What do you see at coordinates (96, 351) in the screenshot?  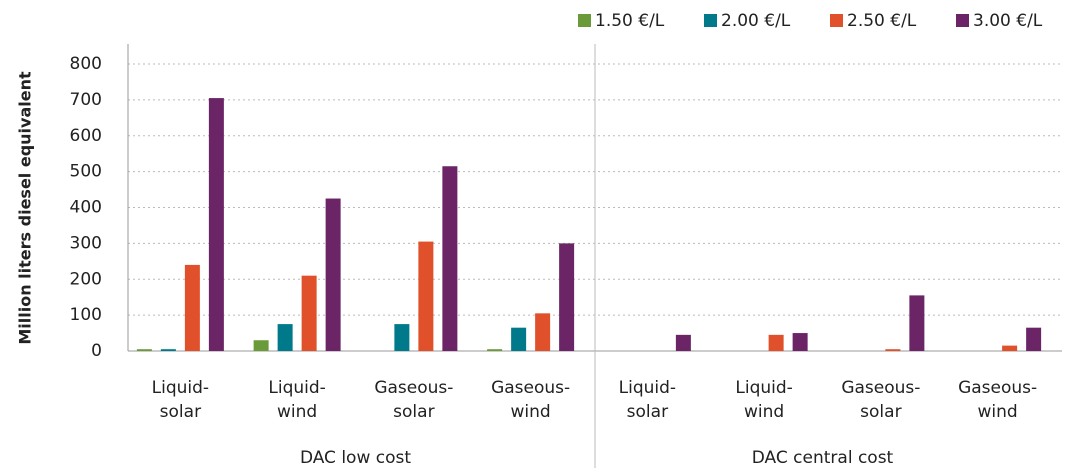 I see `y-tick-label: 0` at bounding box center [96, 351].